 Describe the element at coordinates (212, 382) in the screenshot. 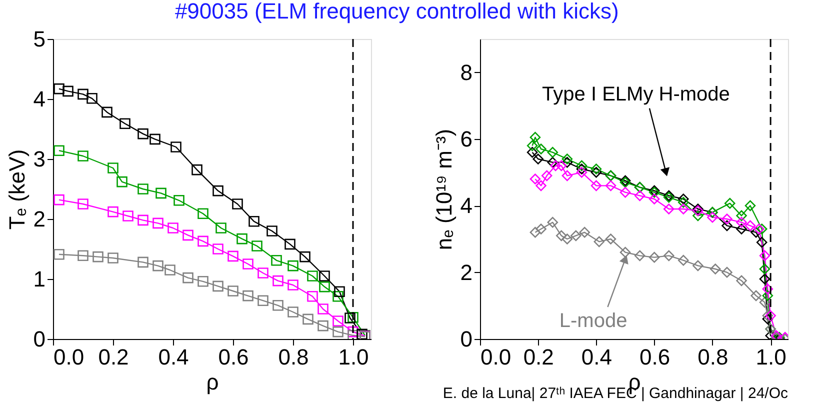

I see `x-axis-title: ρ` at that location.